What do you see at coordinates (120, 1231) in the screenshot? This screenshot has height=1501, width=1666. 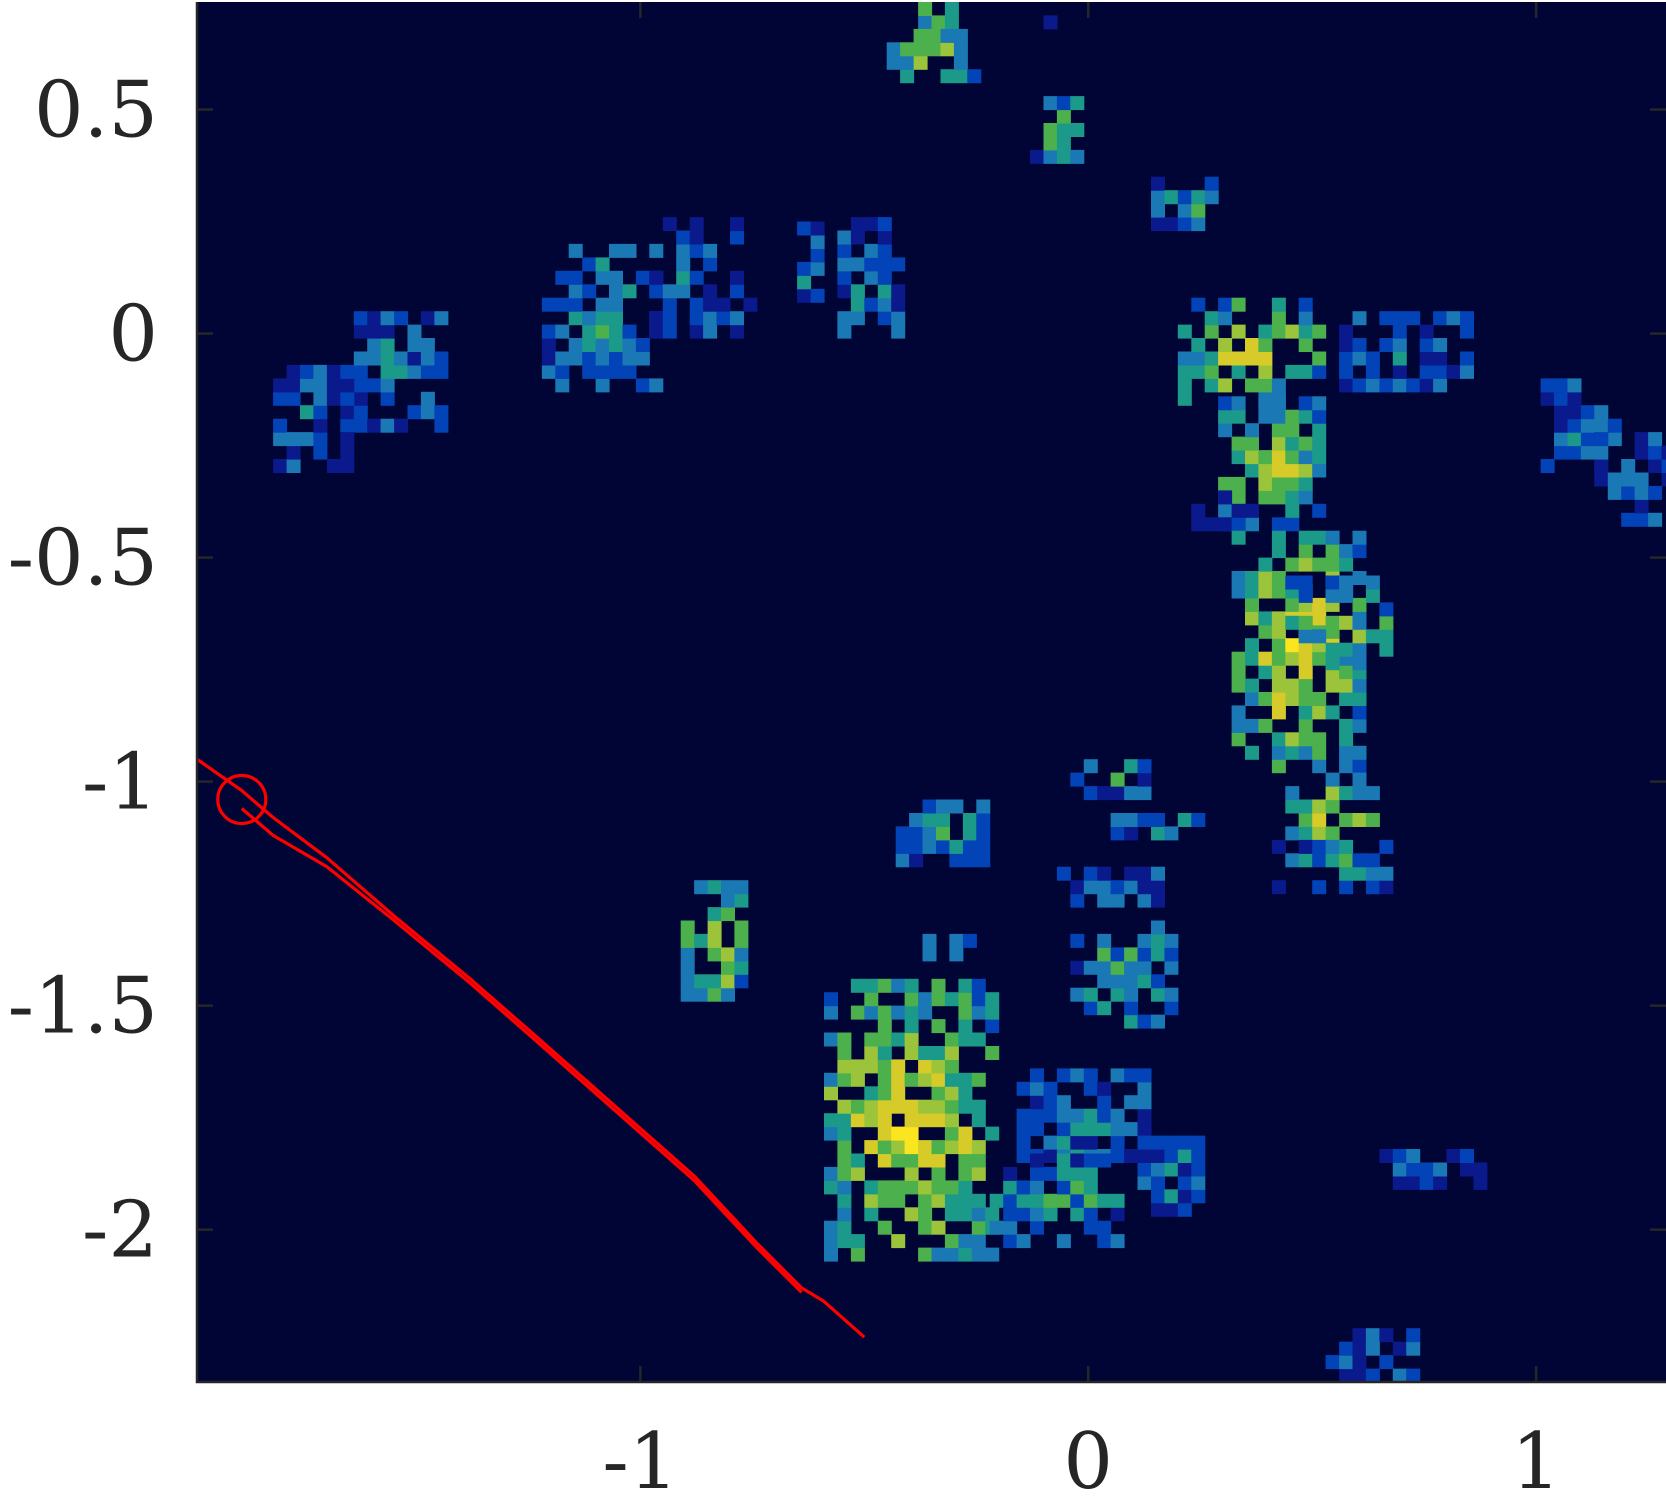 I see `y-tick-label: -2` at bounding box center [120, 1231].